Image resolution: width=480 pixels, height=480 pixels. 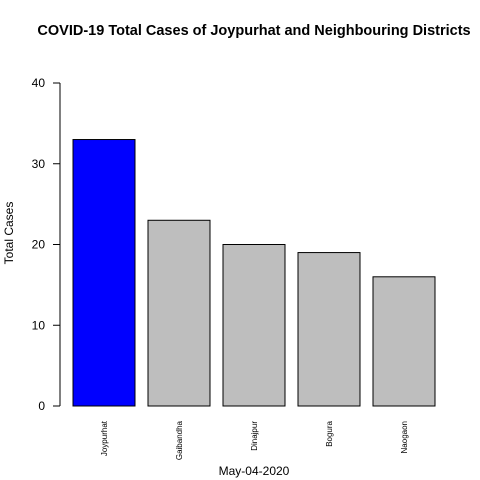 What do you see at coordinates (9, 233) in the screenshot?
I see `y-axis-label: Total Cases` at bounding box center [9, 233].